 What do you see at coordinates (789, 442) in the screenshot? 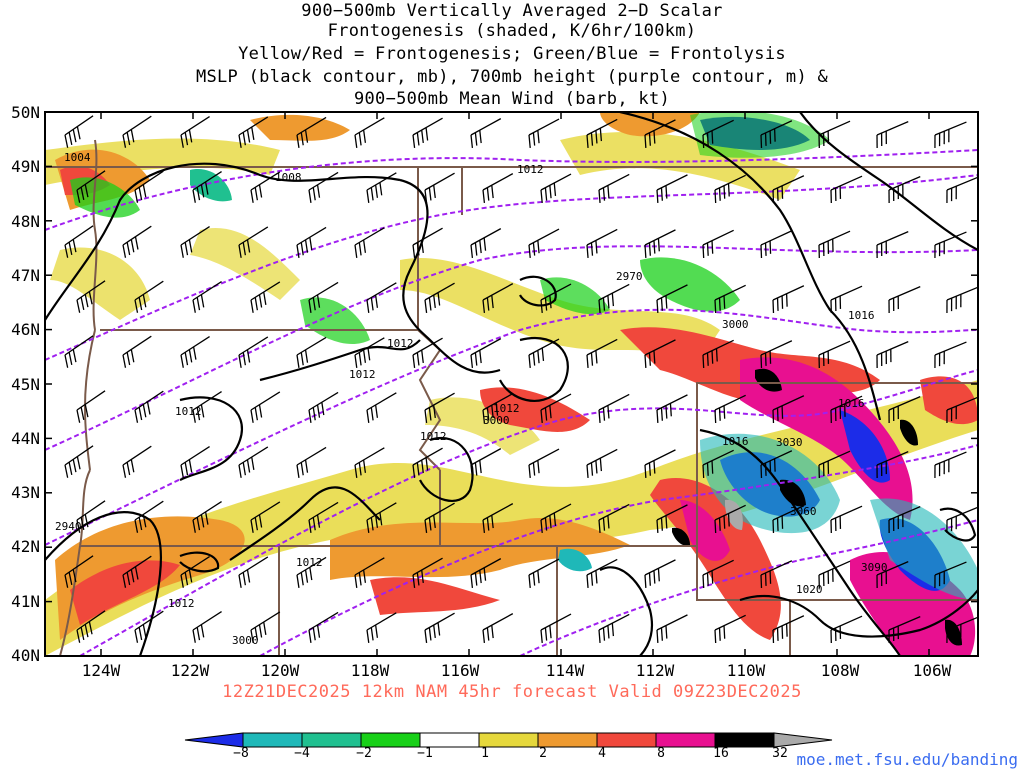
I see `height-label: 3030` at bounding box center [789, 442].